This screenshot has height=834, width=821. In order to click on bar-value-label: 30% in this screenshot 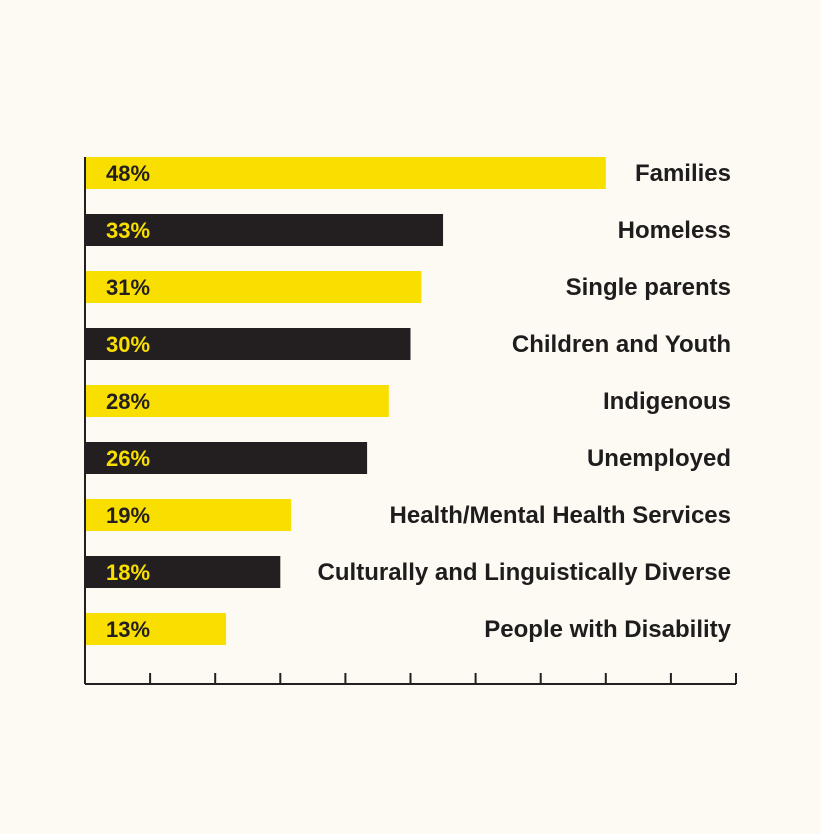, I will do `click(128, 344)`.